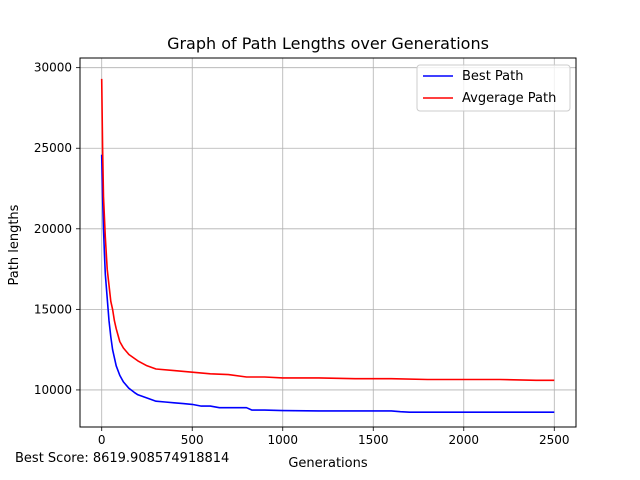 Image resolution: width=640 pixels, height=480 pixels. Describe the element at coordinates (282, 440) in the screenshot. I see `x-tick-label: 1000` at that location.